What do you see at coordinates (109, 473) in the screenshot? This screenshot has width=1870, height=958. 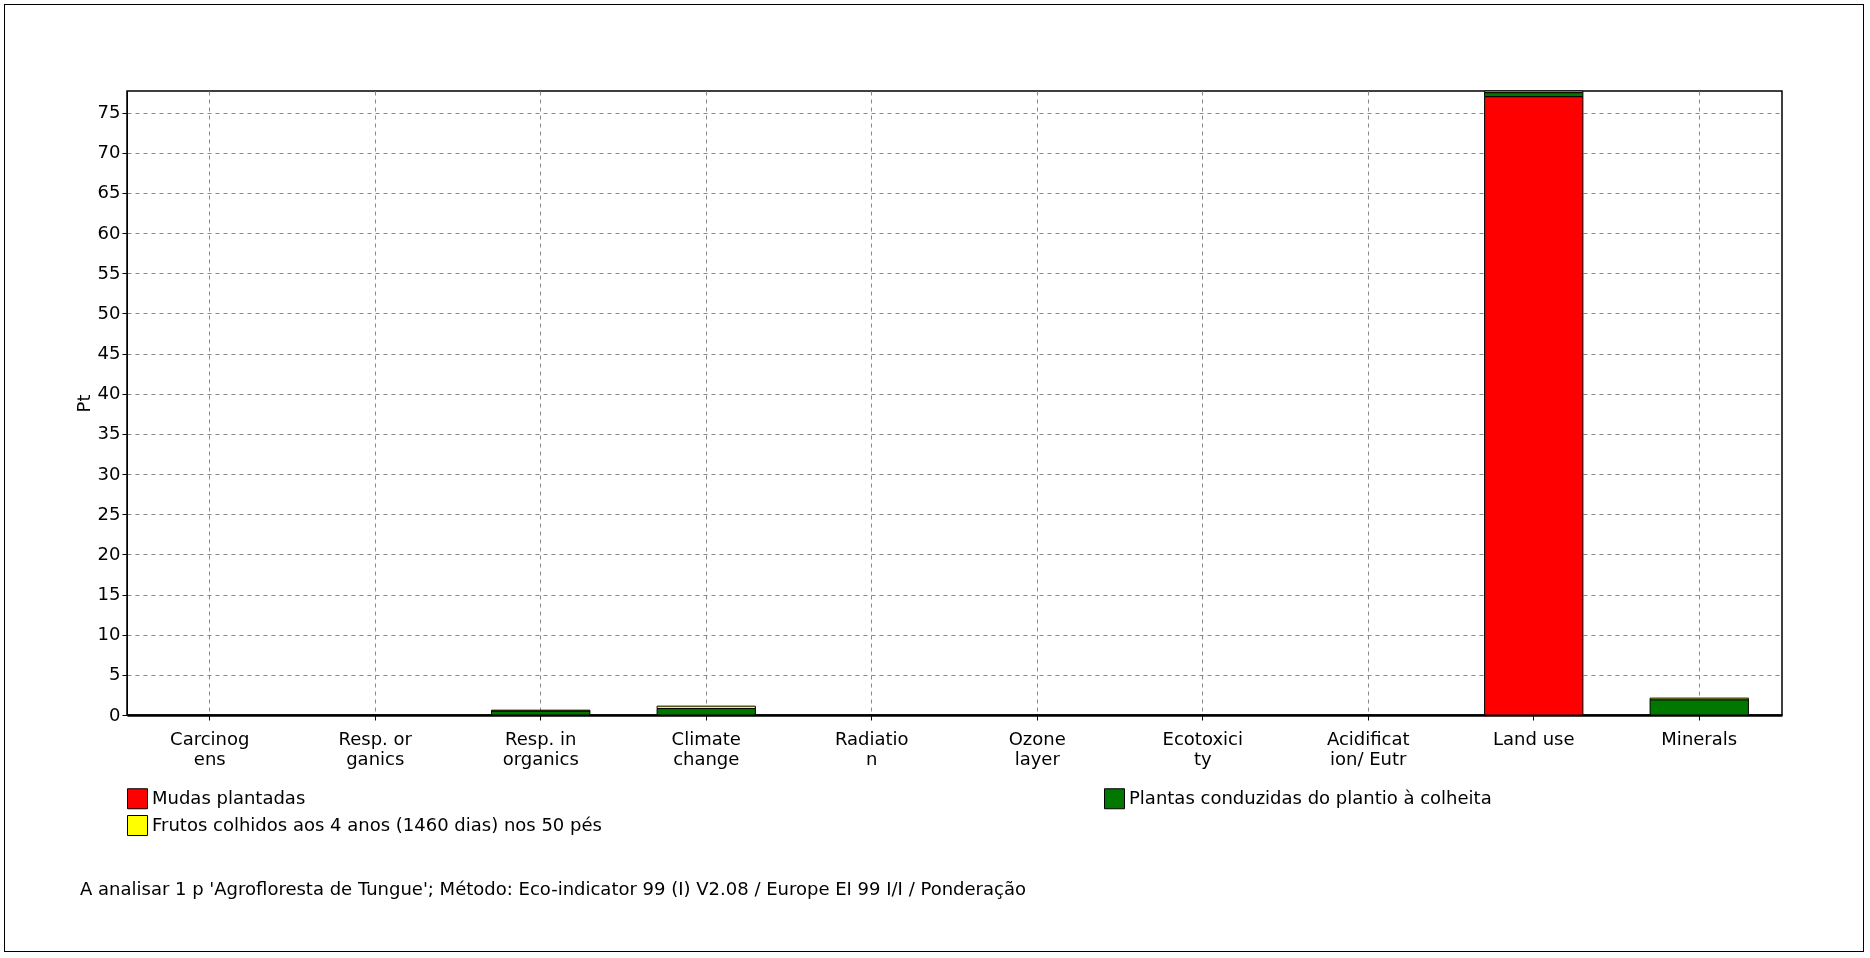 I see `y-tick-label: 30` at bounding box center [109, 473].